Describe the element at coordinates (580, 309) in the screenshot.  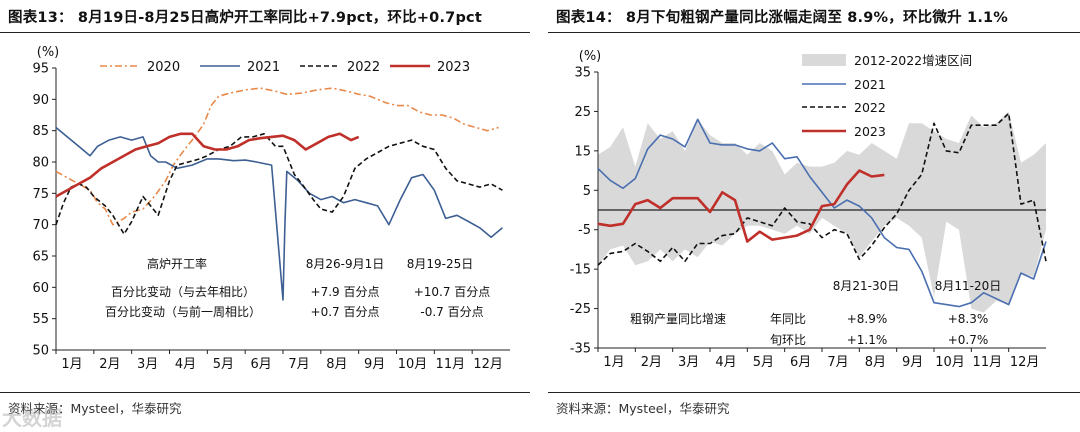
I see `right-y-tick-label: -25` at that location.